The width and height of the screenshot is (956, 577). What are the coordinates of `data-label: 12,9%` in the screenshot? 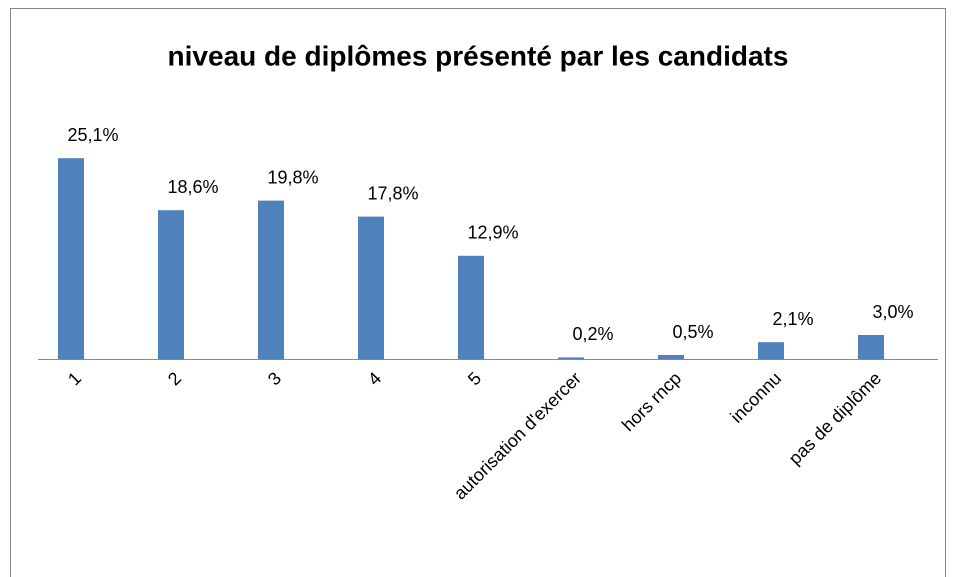 It's located at (492, 233).